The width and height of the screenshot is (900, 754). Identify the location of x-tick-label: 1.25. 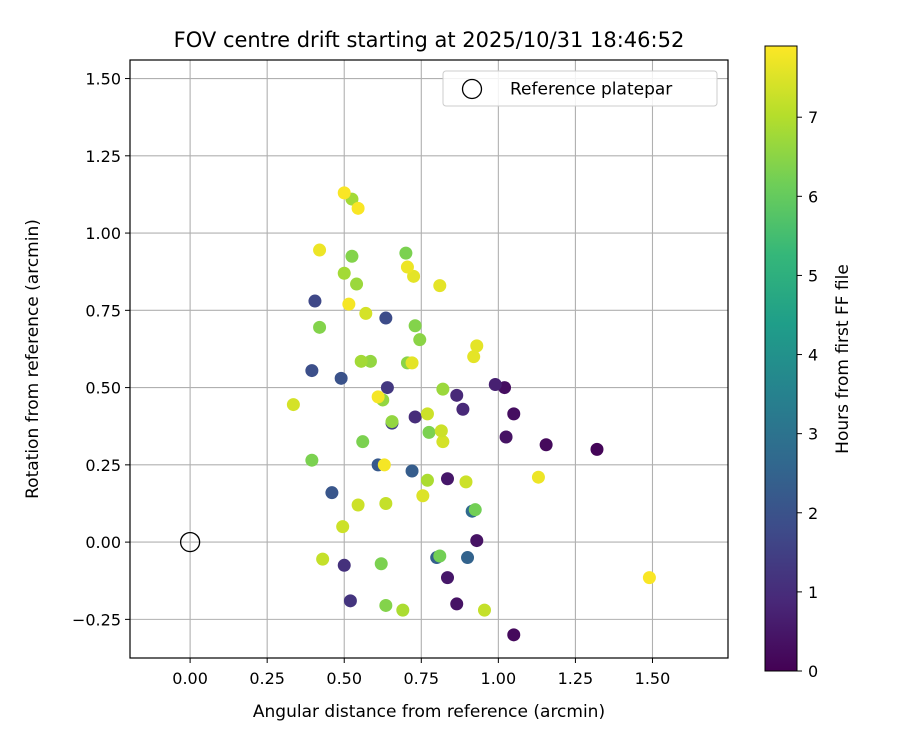
(576, 678).